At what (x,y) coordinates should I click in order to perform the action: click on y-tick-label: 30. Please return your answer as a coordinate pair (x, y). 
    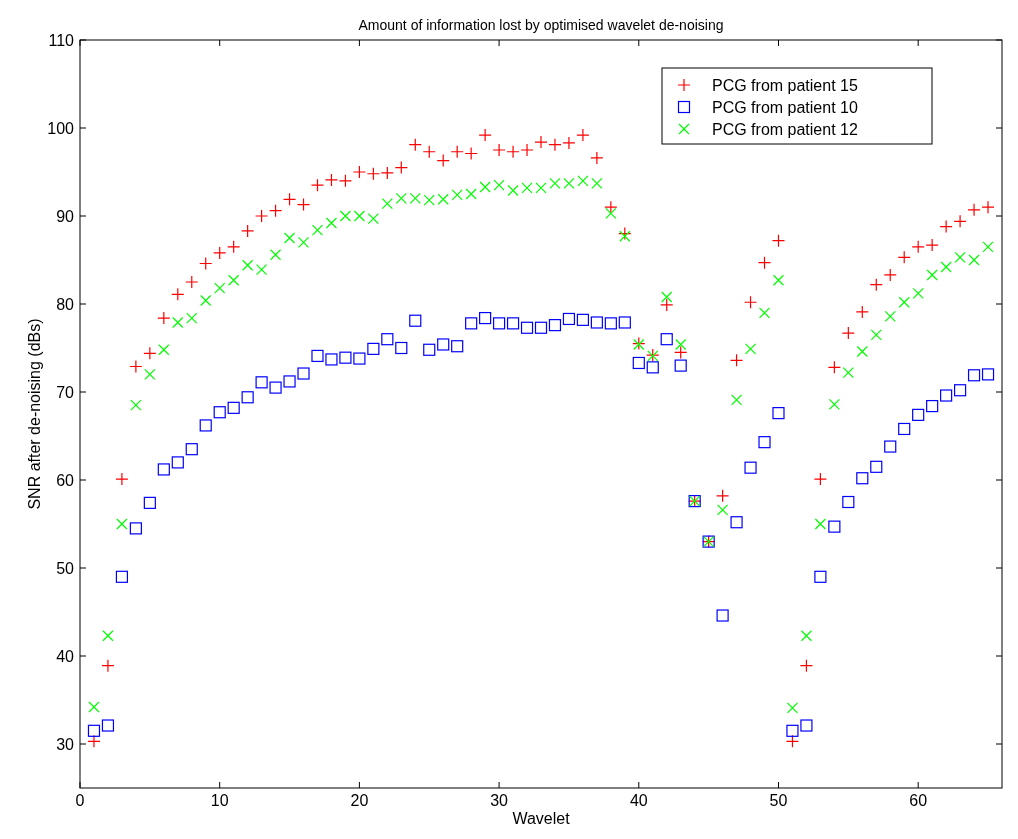
    Looking at the image, I should click on (65, 744).